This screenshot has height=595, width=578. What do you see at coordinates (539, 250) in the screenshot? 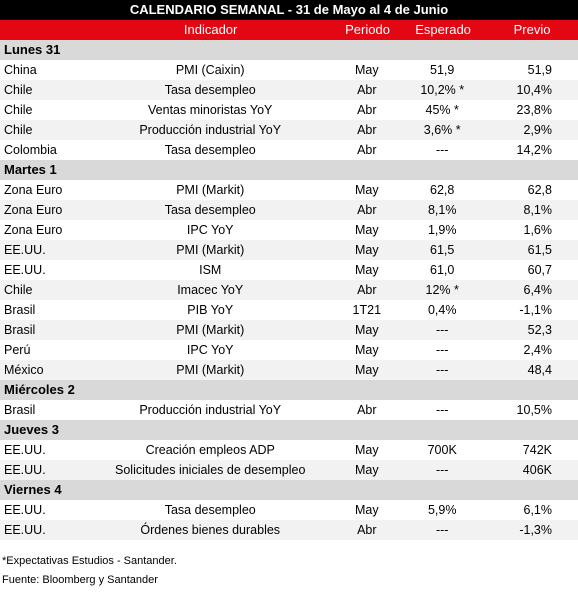
I see `previous-cell: 61,5` at bounding box center [539, 250].